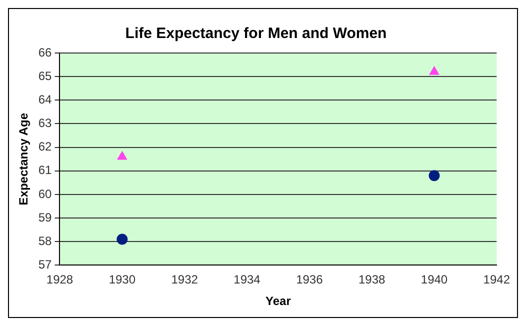 This screenshot has width=530, height=331. What do you see at coordinates (184, 279) in the screenshot?
I see `x-tick-label: 1932` at bounding box center [184, 279].